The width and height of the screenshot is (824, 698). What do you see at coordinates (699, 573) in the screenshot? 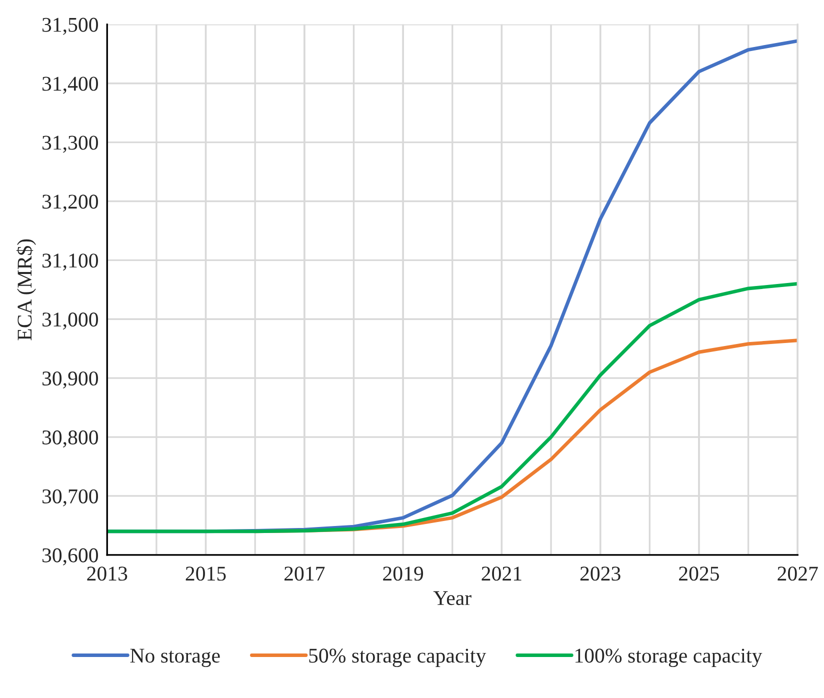
I see `x-tick-label: 2025` at bounding box center [699, 573].